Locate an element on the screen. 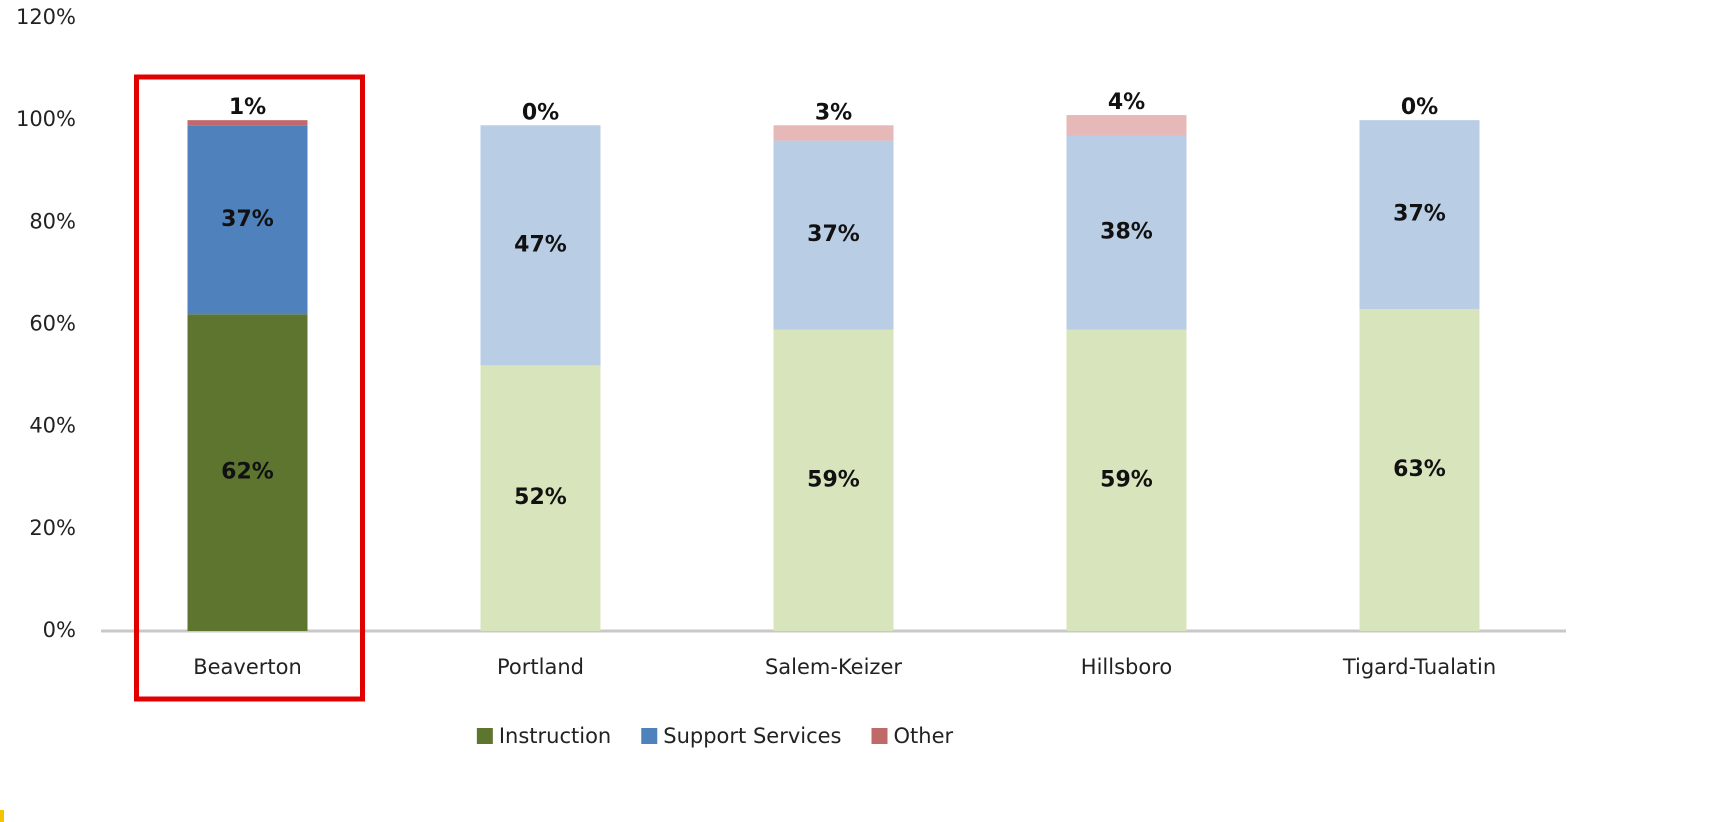 Image resolution: width=1718 pixels, height=822 pixels. value-label: 52% is located at coordinates (540, 497).